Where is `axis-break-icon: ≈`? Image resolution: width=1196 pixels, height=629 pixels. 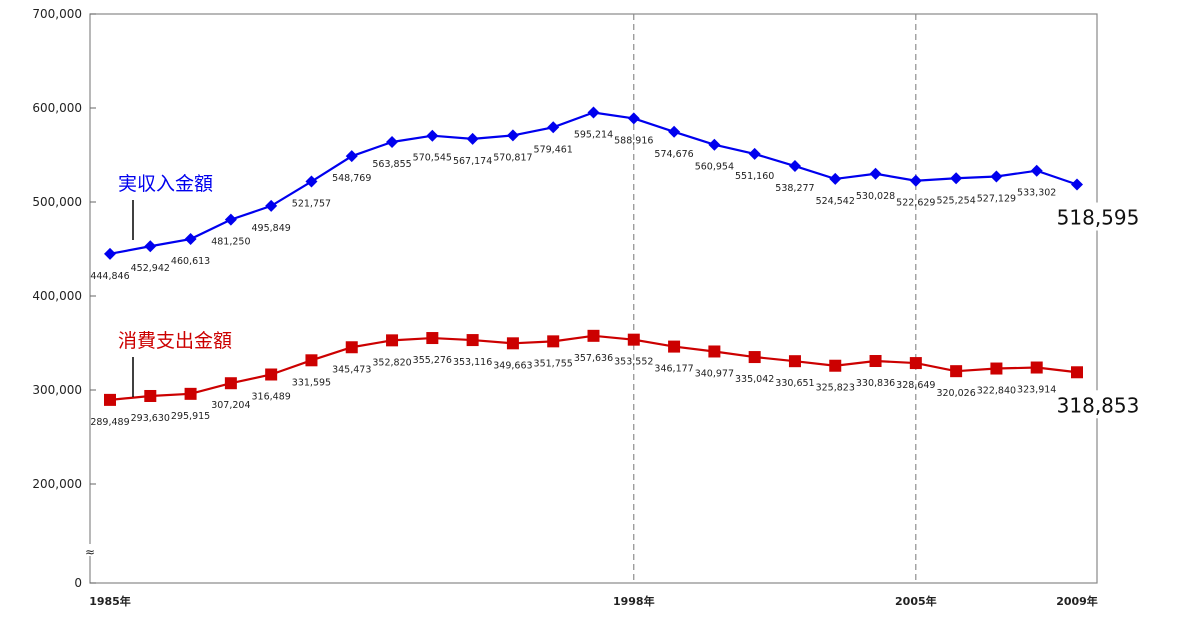 axis-break-icon: ≈ is located at coordinates (90, 552).